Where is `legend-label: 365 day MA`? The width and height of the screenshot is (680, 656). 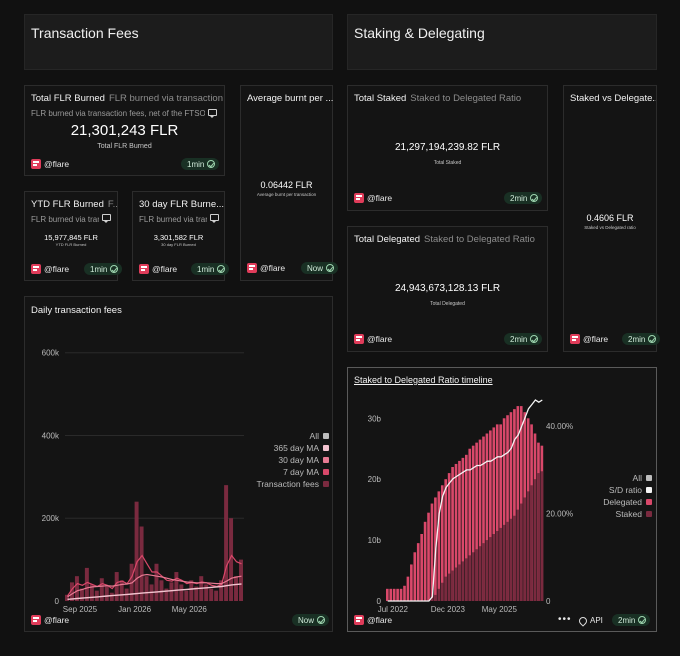 legend-label: 365 day MA is located at coordinates (296, 448).